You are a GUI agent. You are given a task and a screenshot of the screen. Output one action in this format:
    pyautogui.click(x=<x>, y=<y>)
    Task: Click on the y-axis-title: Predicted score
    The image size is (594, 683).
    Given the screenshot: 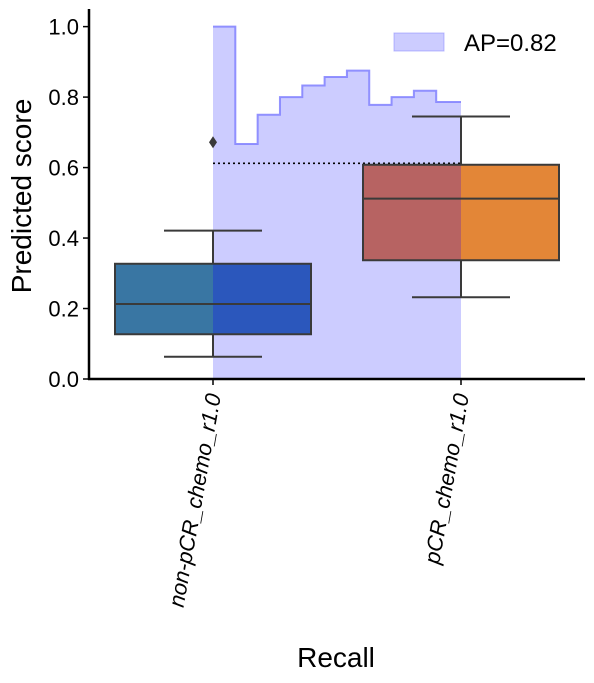 What is the action you would take?
    pyautogui.click(x=21, y=196)
    